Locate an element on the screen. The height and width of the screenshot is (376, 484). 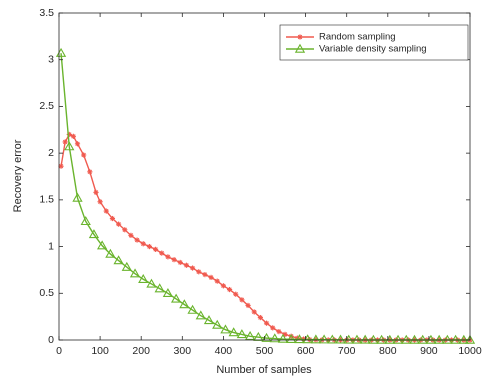
x-tick-label: 900 is located at coordinates (429, 351).